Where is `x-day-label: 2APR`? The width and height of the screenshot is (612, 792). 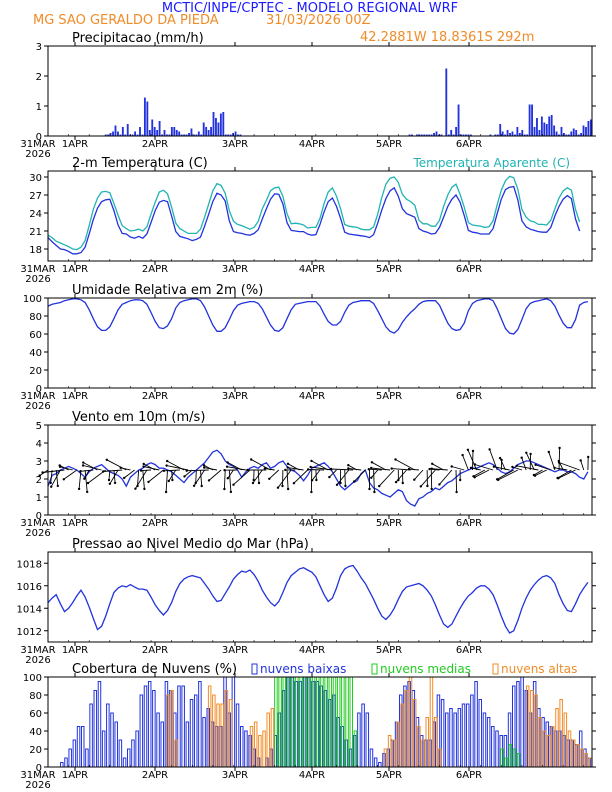
x-day-label: 2APR is located at coordinates (155, 523).